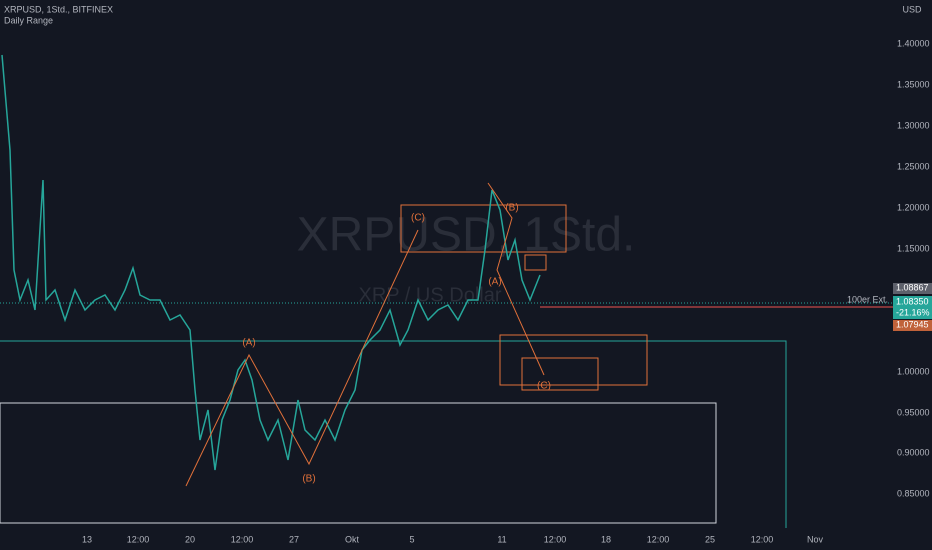  What do you see at coordinates (294, 539) in the screenshot?
I see `time-label: 27` at bounding box center [294, 539].